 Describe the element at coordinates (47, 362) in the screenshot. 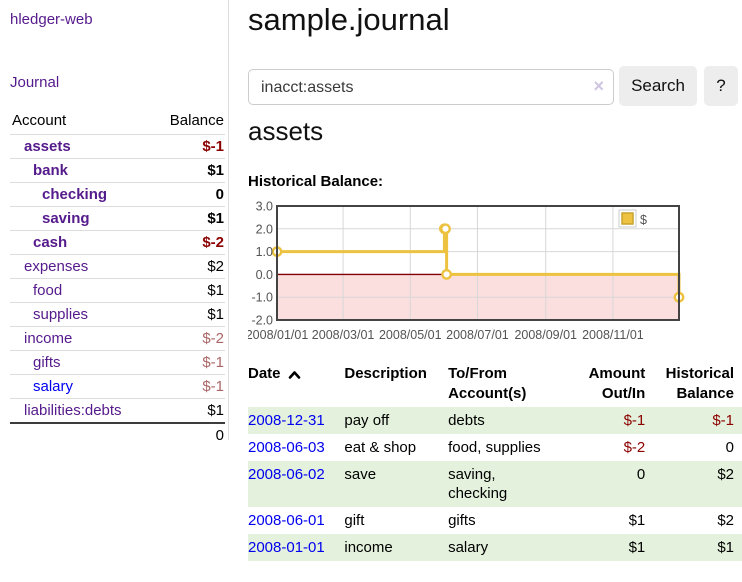

I see `account-link: gifts` at that location.